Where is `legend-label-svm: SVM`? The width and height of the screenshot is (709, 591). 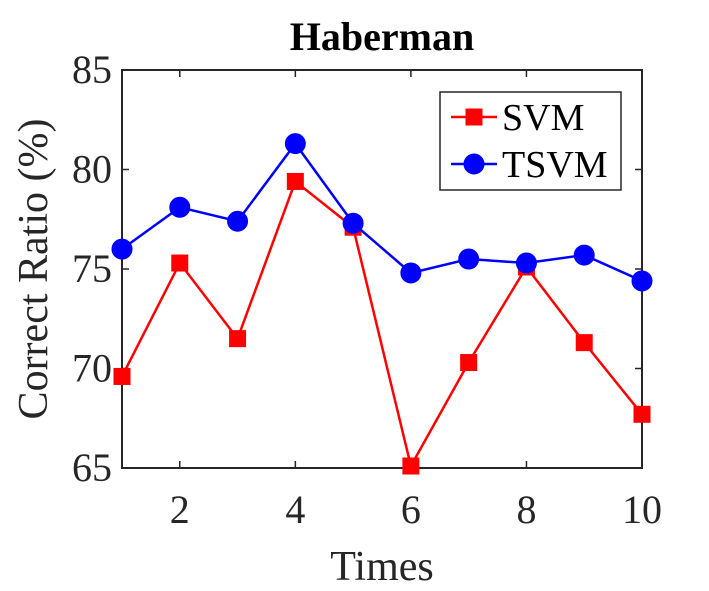 legend-label-svm: SVM is located at coordinates (543, 118).